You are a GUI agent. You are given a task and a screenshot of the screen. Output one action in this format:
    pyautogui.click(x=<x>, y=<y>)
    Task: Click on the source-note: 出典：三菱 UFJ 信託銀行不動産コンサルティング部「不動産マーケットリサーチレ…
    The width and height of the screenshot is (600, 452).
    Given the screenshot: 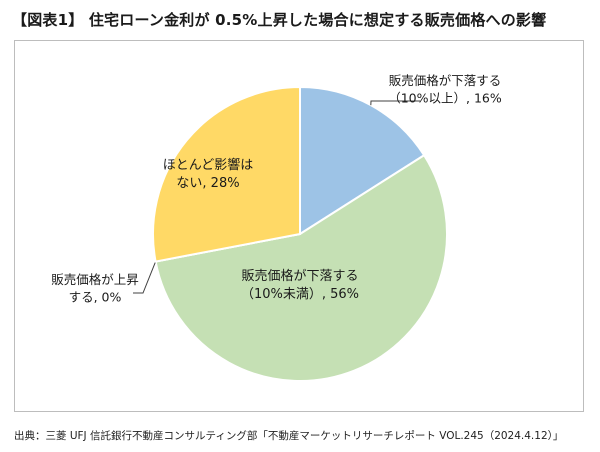 What is the action you would take?
    pyautogui.click(x=289, y=436)
    